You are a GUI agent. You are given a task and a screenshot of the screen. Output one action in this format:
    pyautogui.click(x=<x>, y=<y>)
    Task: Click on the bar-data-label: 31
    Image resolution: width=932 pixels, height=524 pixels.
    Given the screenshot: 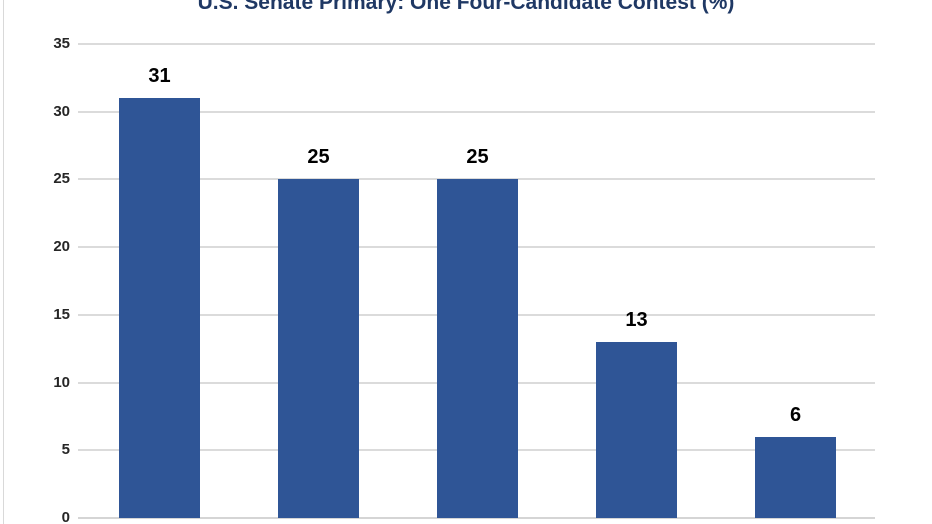 What is the action you would take?
    pyautogui.click(x=159, y=76)
    